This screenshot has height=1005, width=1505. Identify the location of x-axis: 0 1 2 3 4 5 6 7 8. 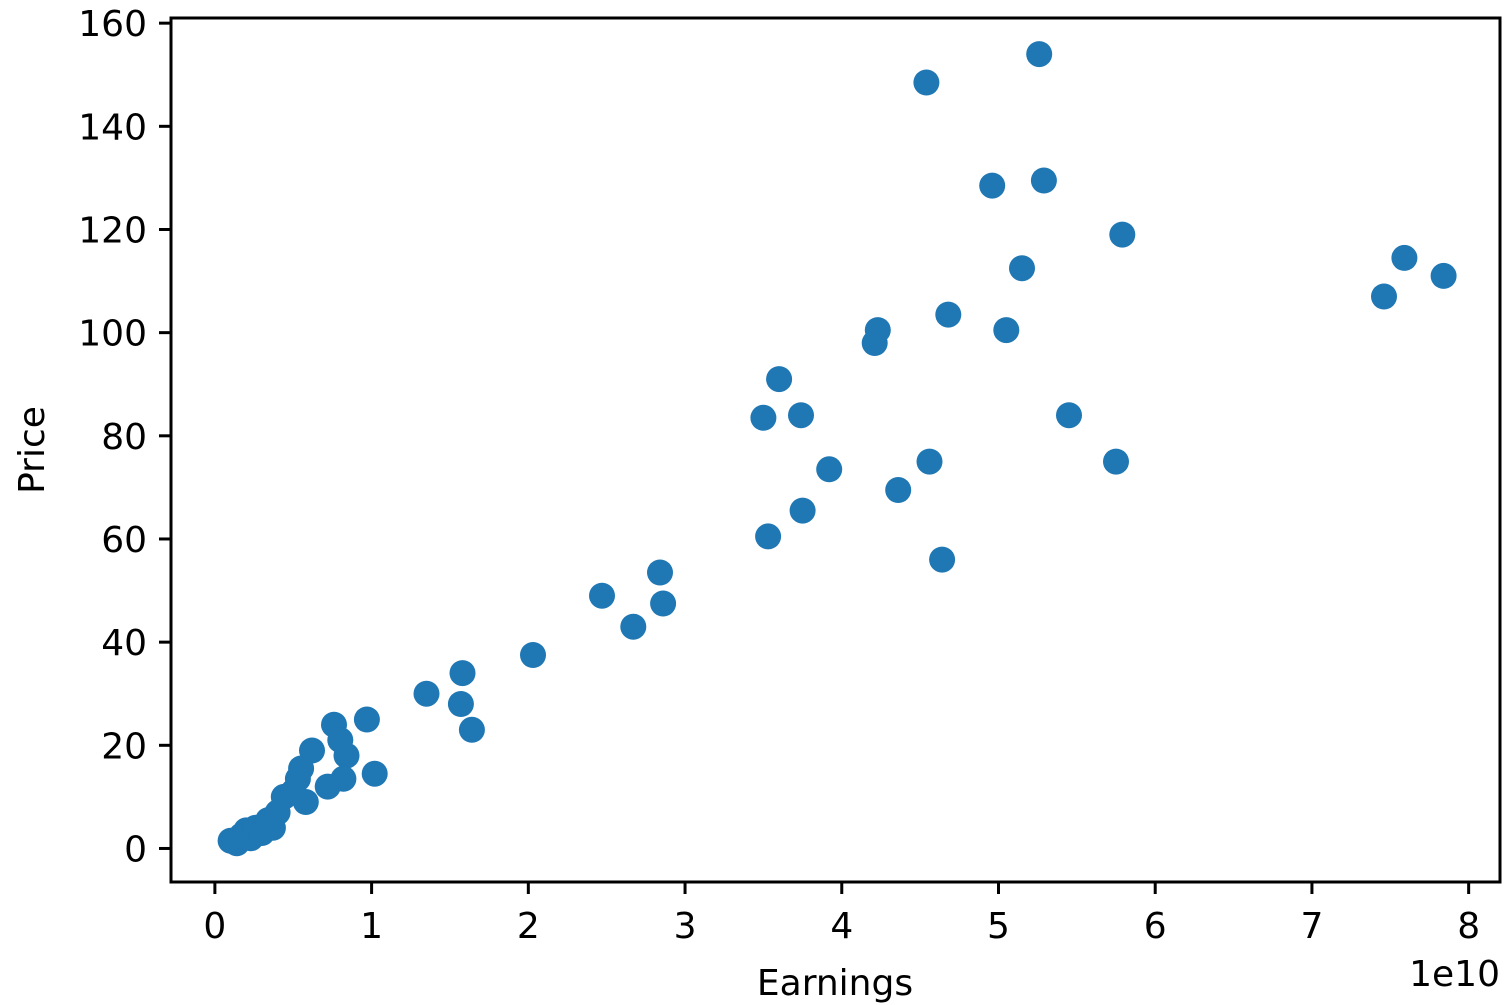
(841, 914).